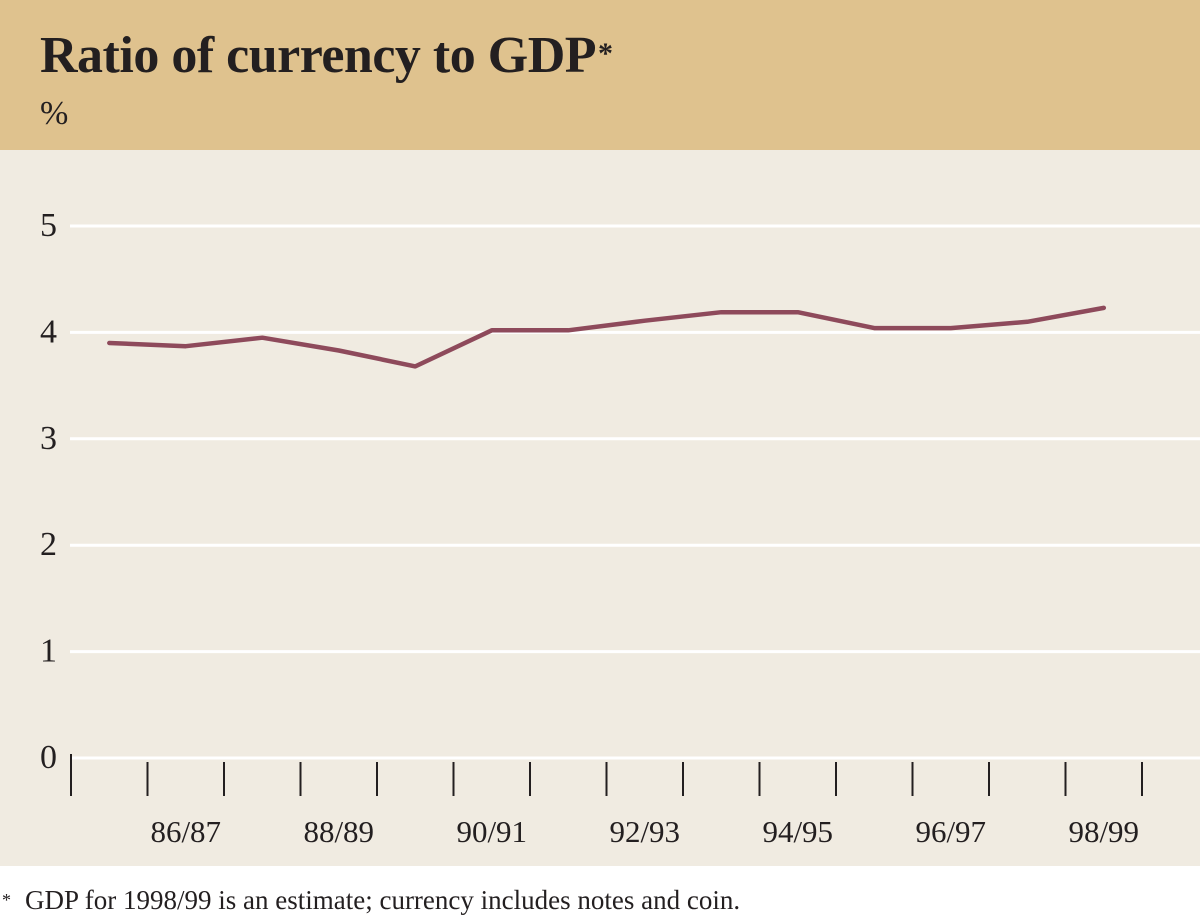 The width and height of the screenshot is (1200, 918). Describe the element at coordinates (185, 831) in the screenshot. I see `x-tick-label-86-87: 86/87` at that location.